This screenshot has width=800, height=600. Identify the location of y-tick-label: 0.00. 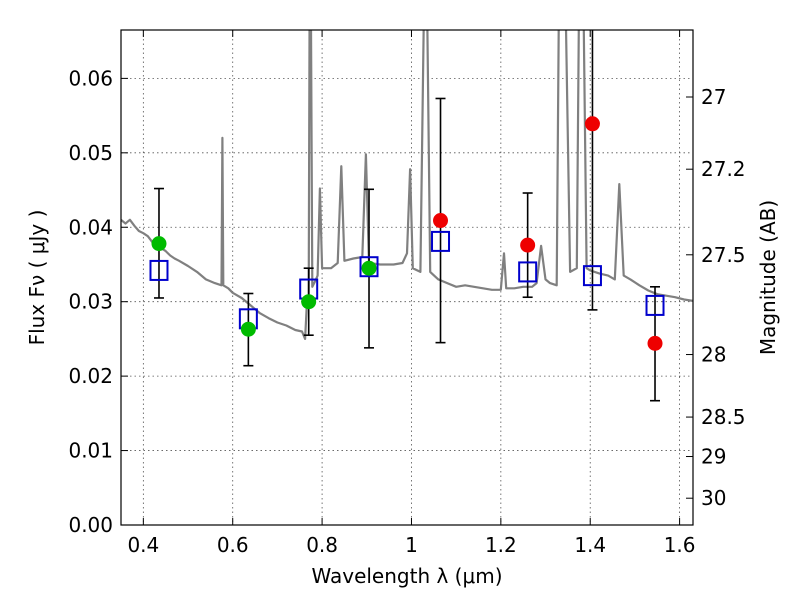
(90, 525).